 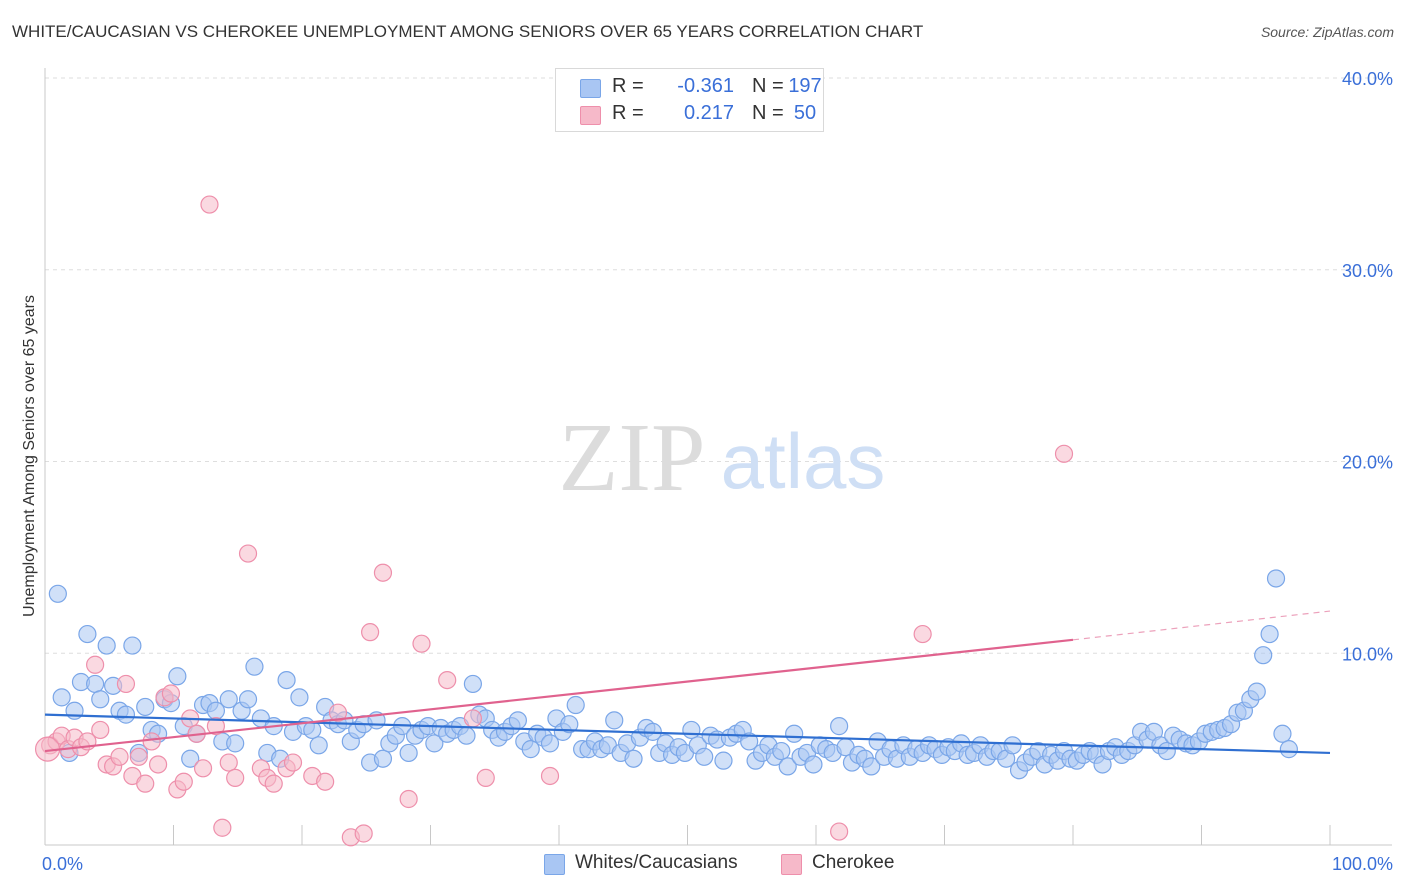 I want to click on y-tick-label: 40.0%, so click(x=1367, y=79).